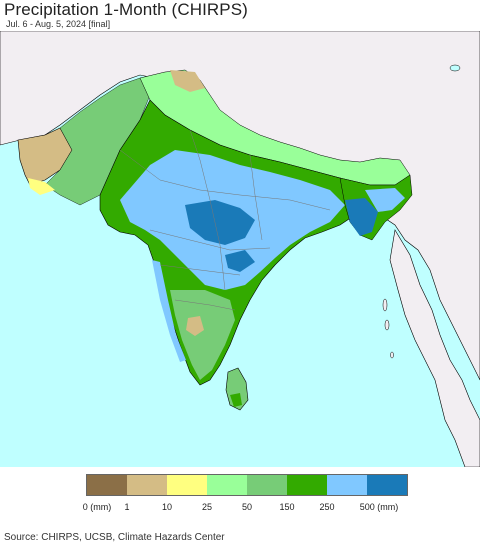 The width and height of the screenshot is (480, 546). I want to click on lake, so click(455, 68).